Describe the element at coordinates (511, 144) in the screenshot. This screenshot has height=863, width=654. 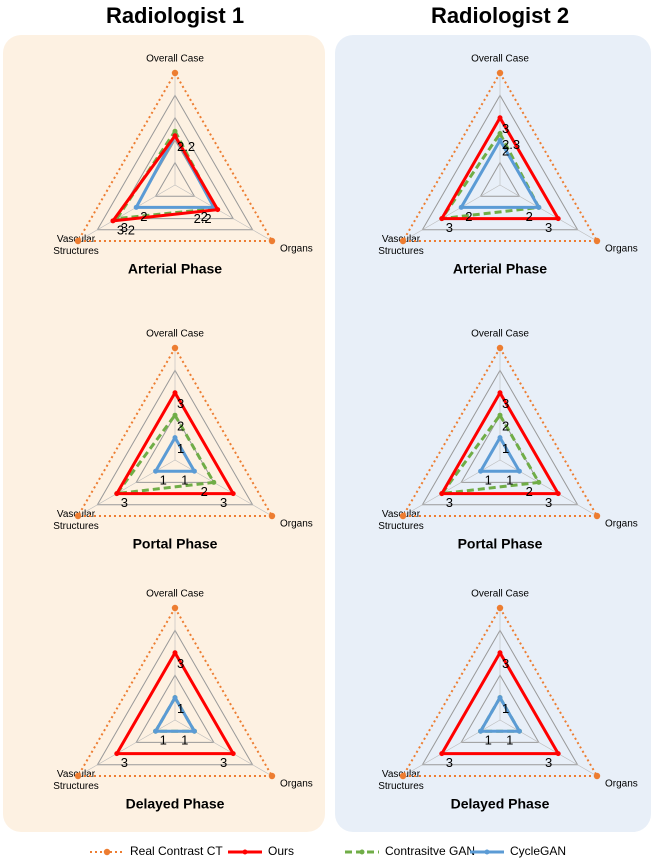
I see `value-label: 2.3` at that location.